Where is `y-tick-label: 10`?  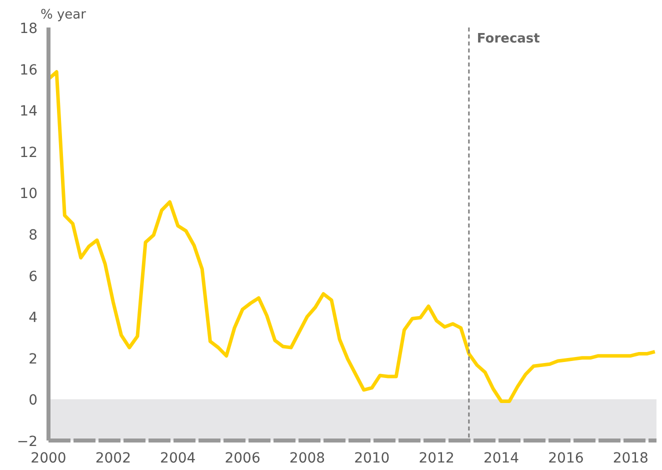 y-tick-label: 10 is located at coordinates (29, 194).